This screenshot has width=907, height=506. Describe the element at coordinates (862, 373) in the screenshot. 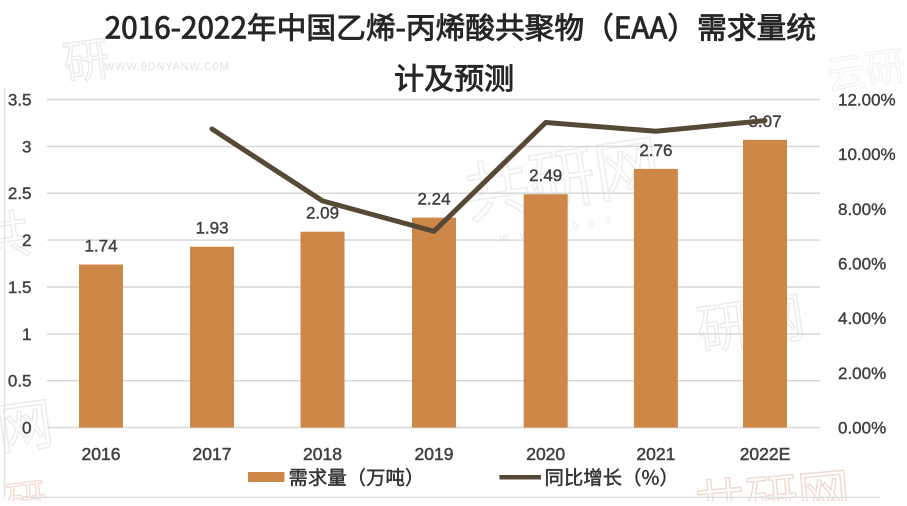

I see `svg-text: 2.00%` at that location.